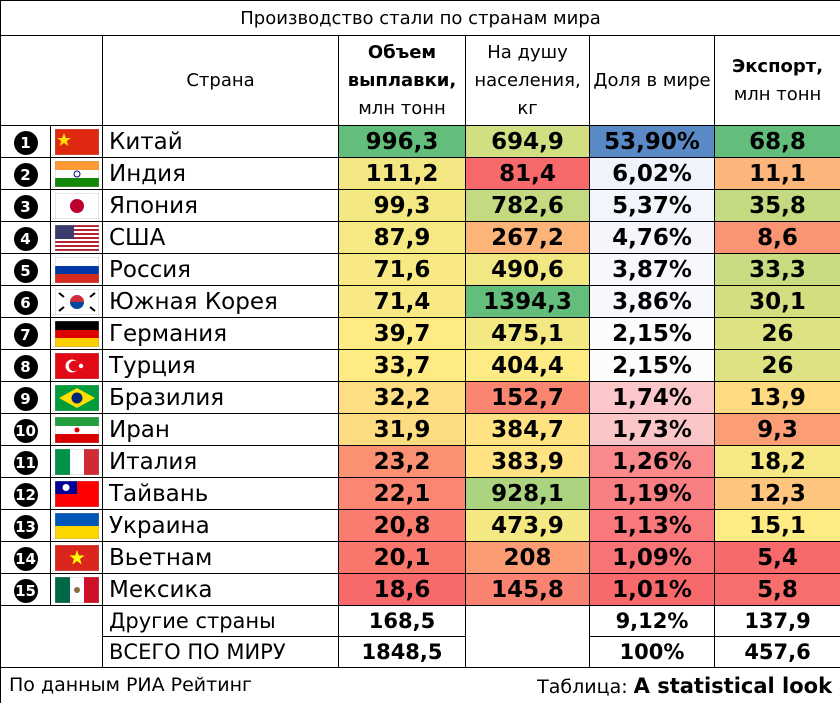 The image size is (840, 703). I want to click on export-value: 137,9, so click(776, 621).